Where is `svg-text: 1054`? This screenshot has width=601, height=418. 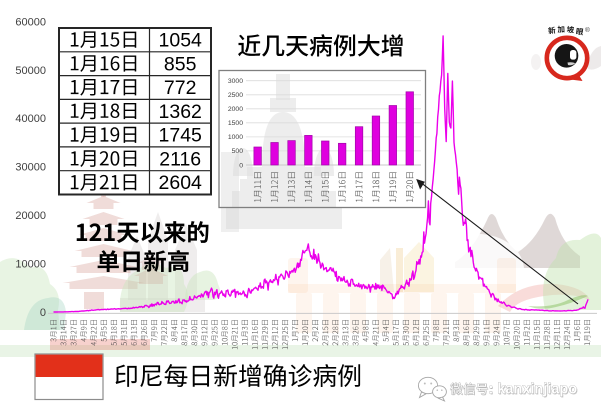
svg-text: 1054 is located at coordinates (181, 41).